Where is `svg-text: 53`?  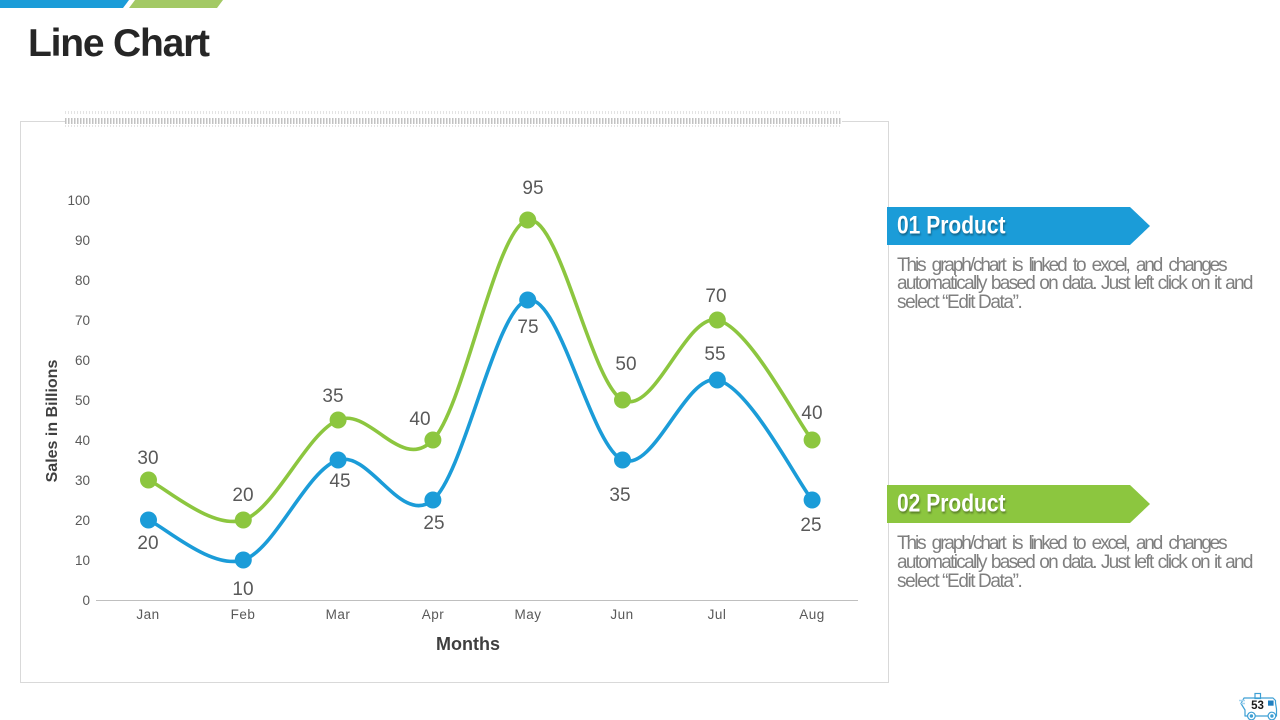
svg-text: 53 is located at coordinates (1257, 706).